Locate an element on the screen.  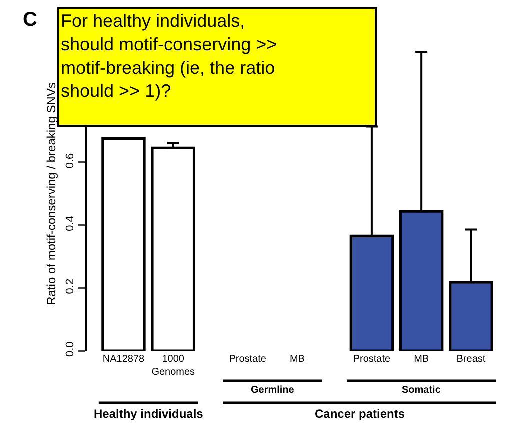
x-tick-label: NA12878 is located at coordinates (124, 359).